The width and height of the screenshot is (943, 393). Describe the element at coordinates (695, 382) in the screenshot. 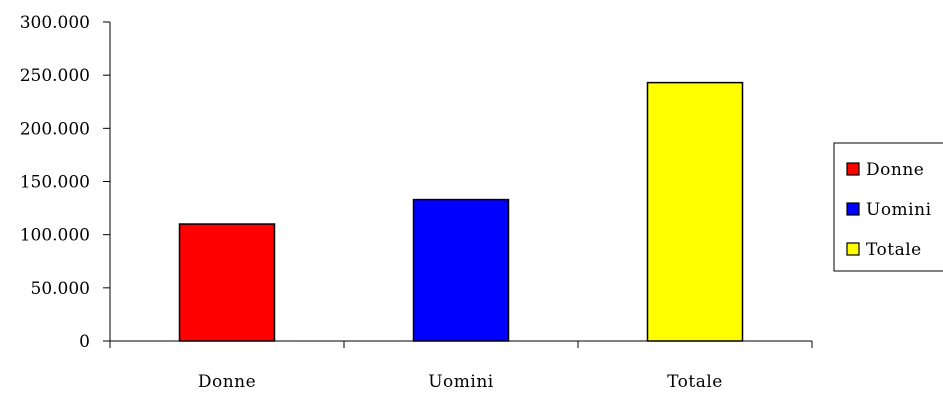

I see `x-tick-label: Totale` at that location.